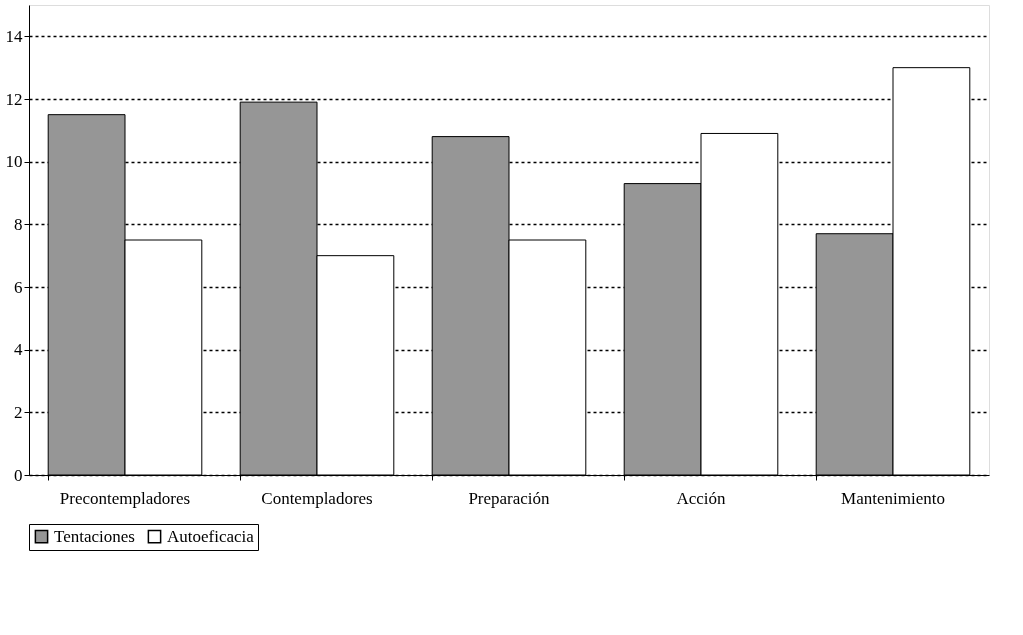  I want to click on y-tick-label: 6, so click(18, 287).